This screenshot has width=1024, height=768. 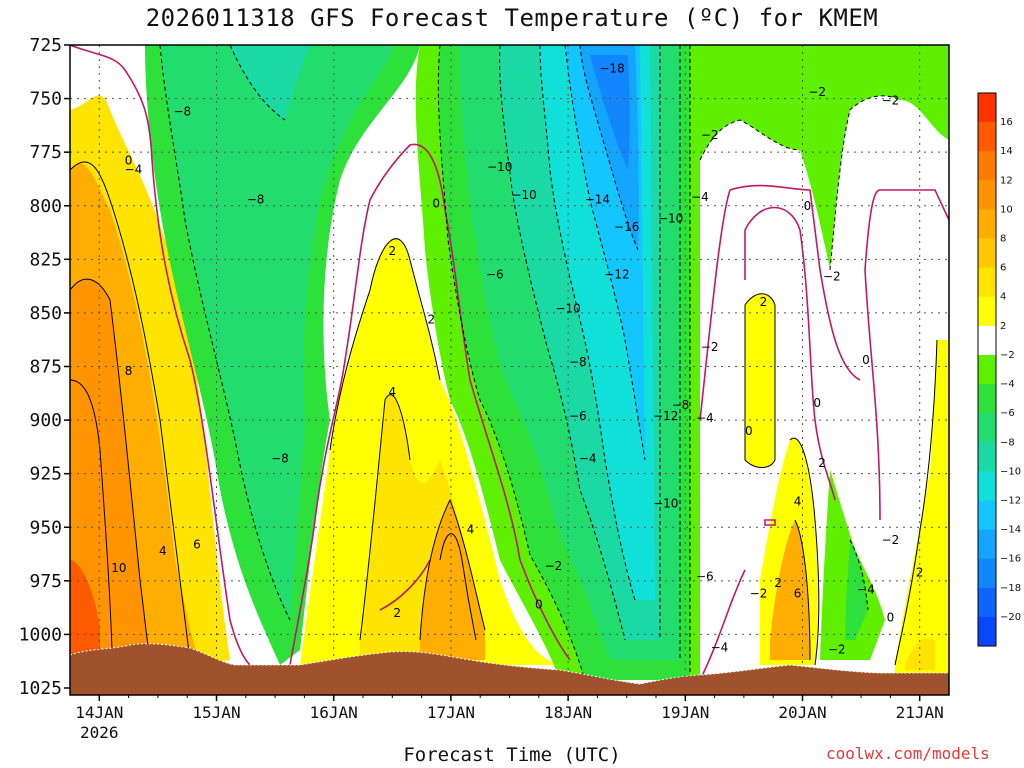 What do you see at coordinates (1010, 559) in the screenshot?
I see `colorbar-label: −16` at bounding box center [1010, 559].